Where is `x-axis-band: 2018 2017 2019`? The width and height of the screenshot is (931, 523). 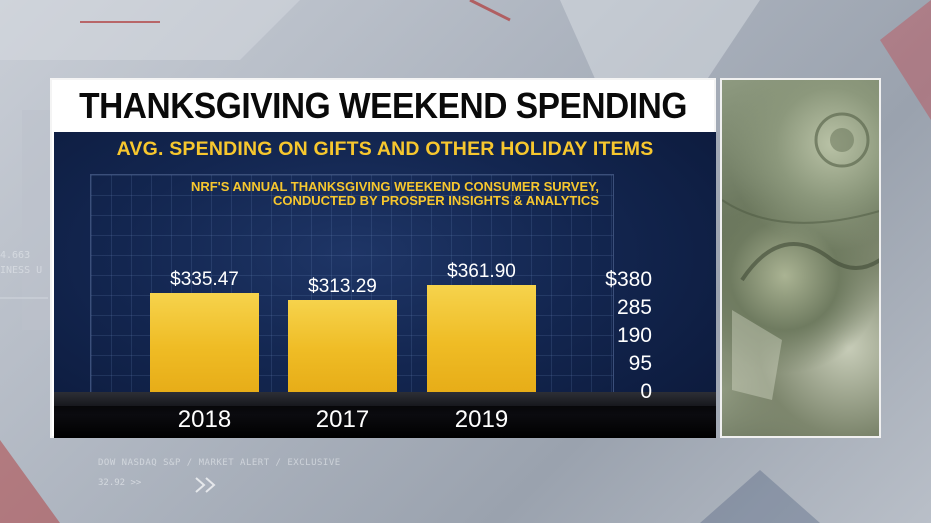 x-axis-band: 2018 2017 2019 is located at coordinates (385, 415).